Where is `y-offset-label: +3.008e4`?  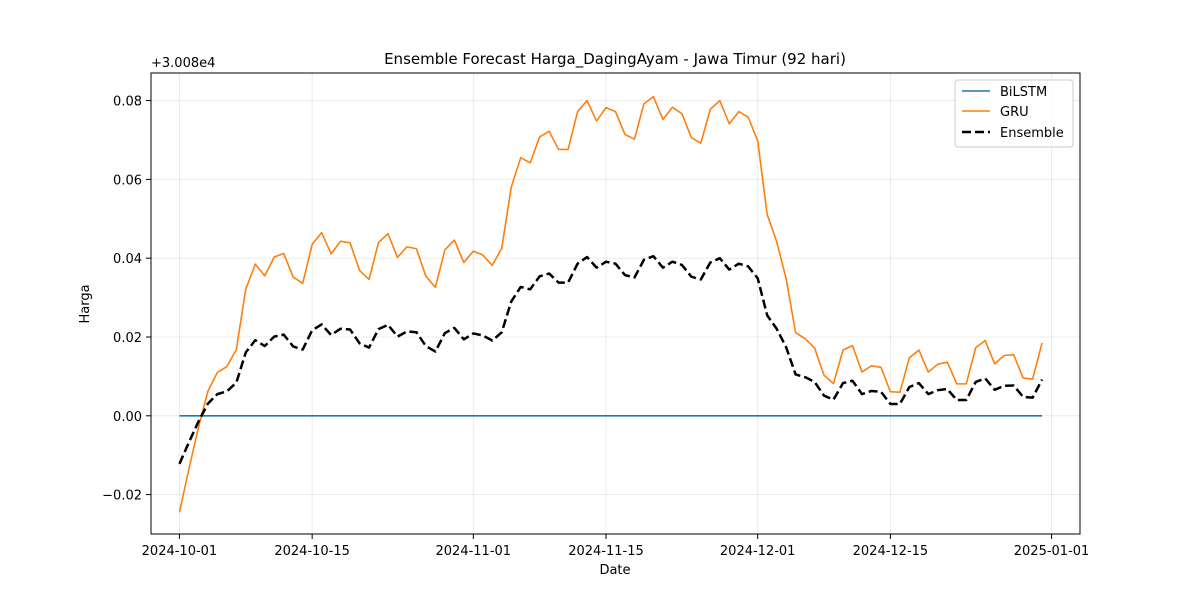
y-offset-label: +3.008e4 is located at coordinates (183, 63).